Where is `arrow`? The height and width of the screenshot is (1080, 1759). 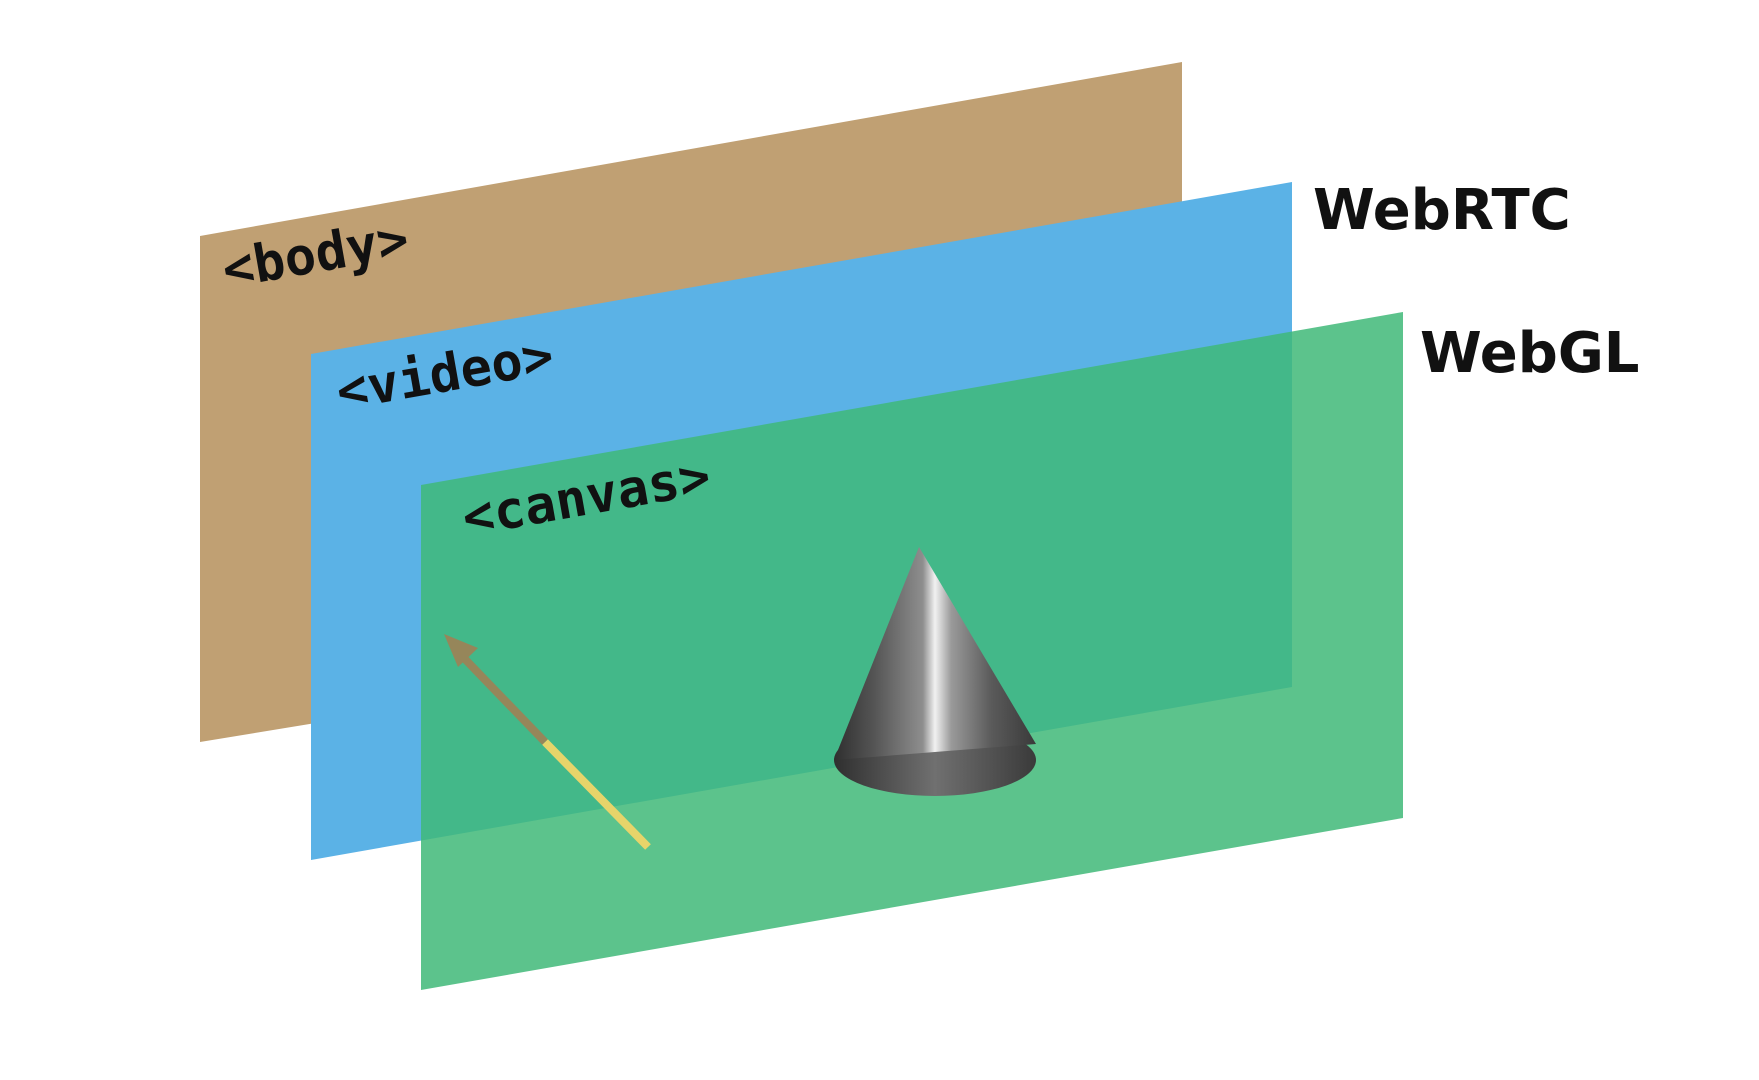 arrow is located at coordinates (547, 742).